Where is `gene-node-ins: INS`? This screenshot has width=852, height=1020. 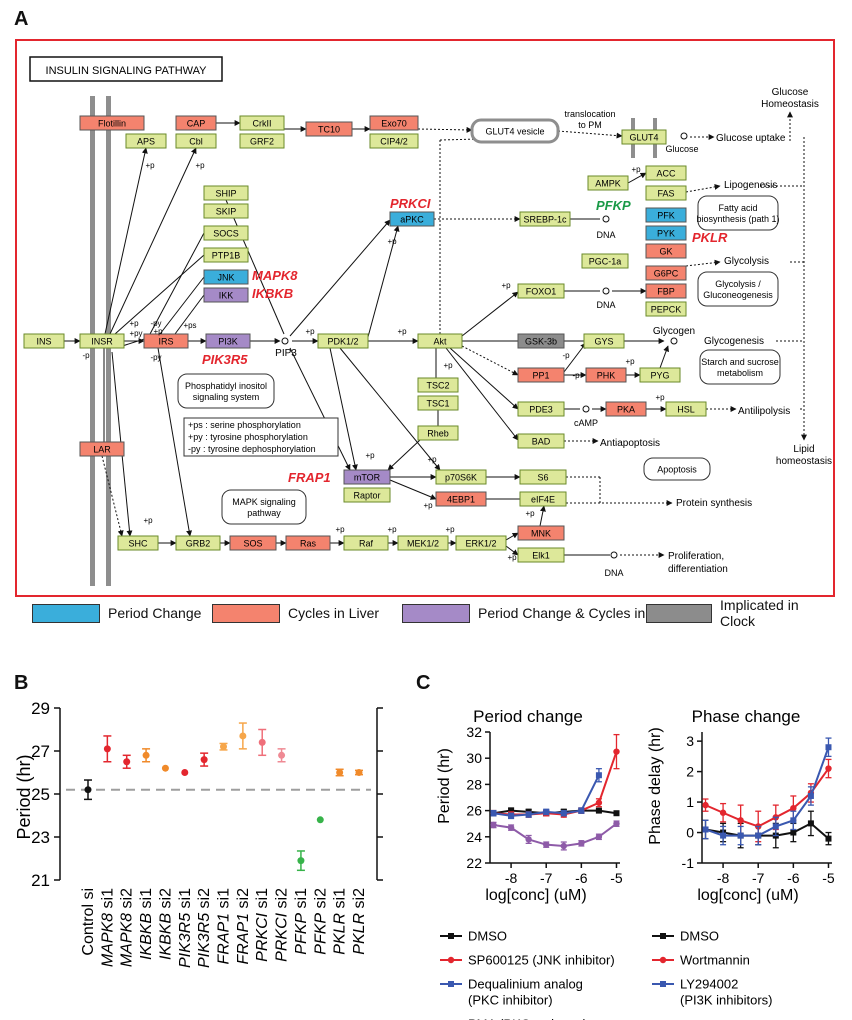
gene-node-ins: INS is located at coordinates (44, 341).